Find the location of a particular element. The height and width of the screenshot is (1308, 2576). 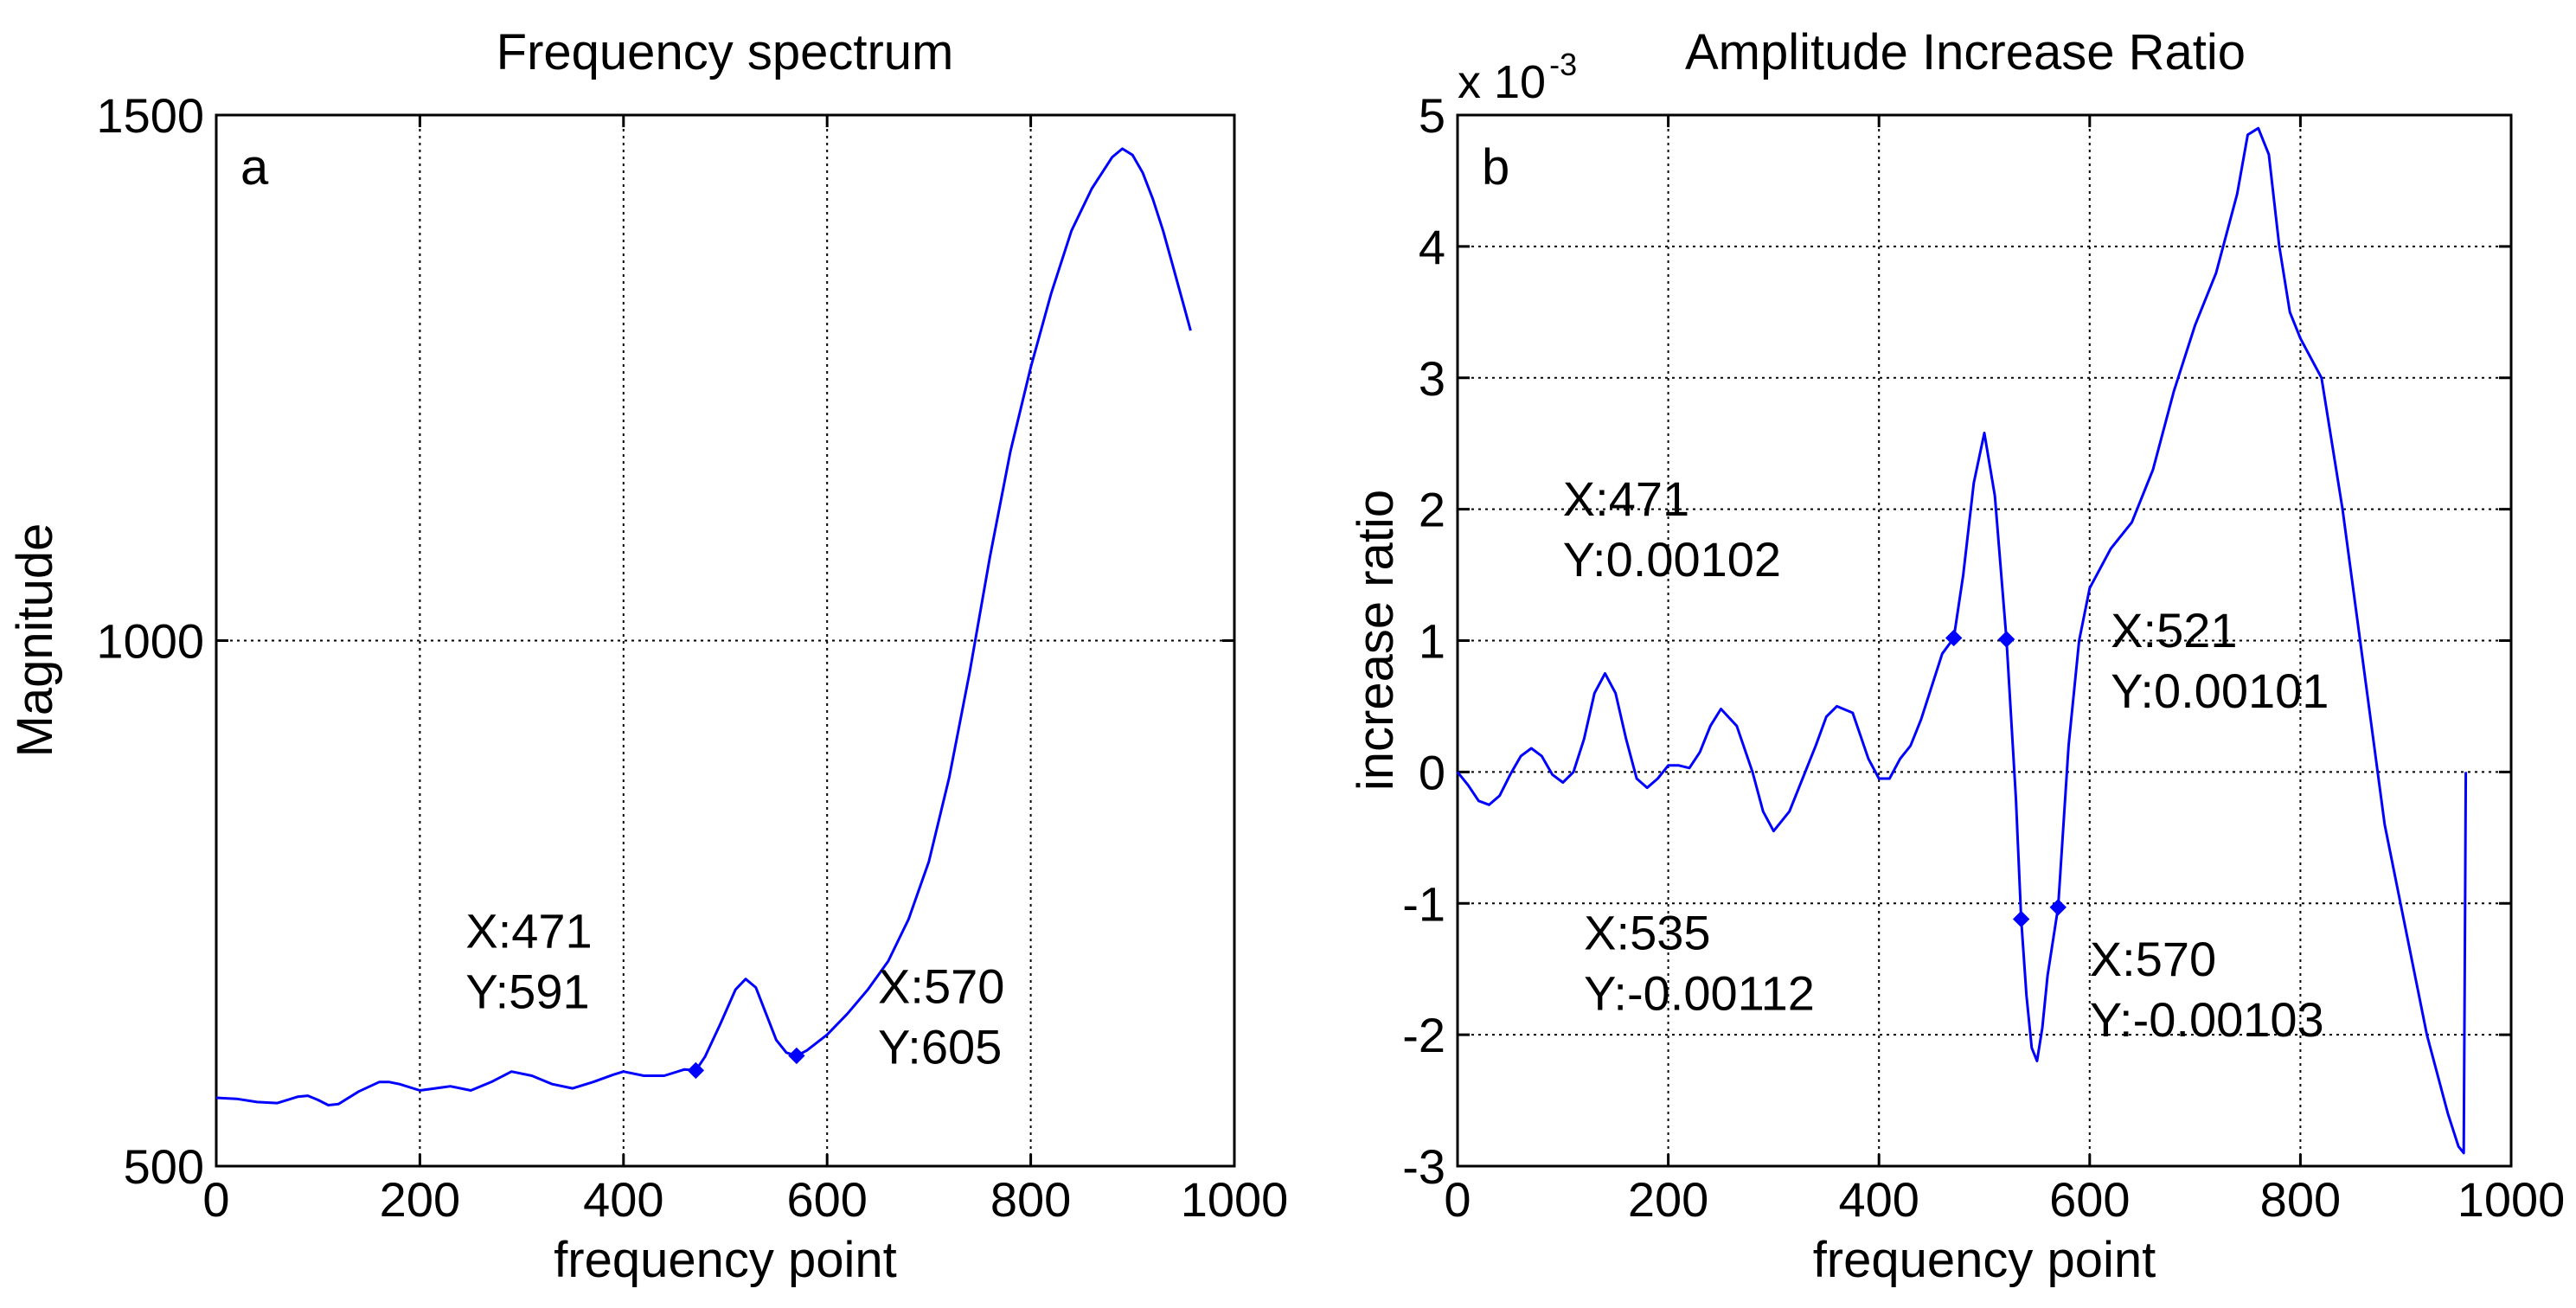

datatip-y-label: Y:591 is located at coordinates (527, 991).